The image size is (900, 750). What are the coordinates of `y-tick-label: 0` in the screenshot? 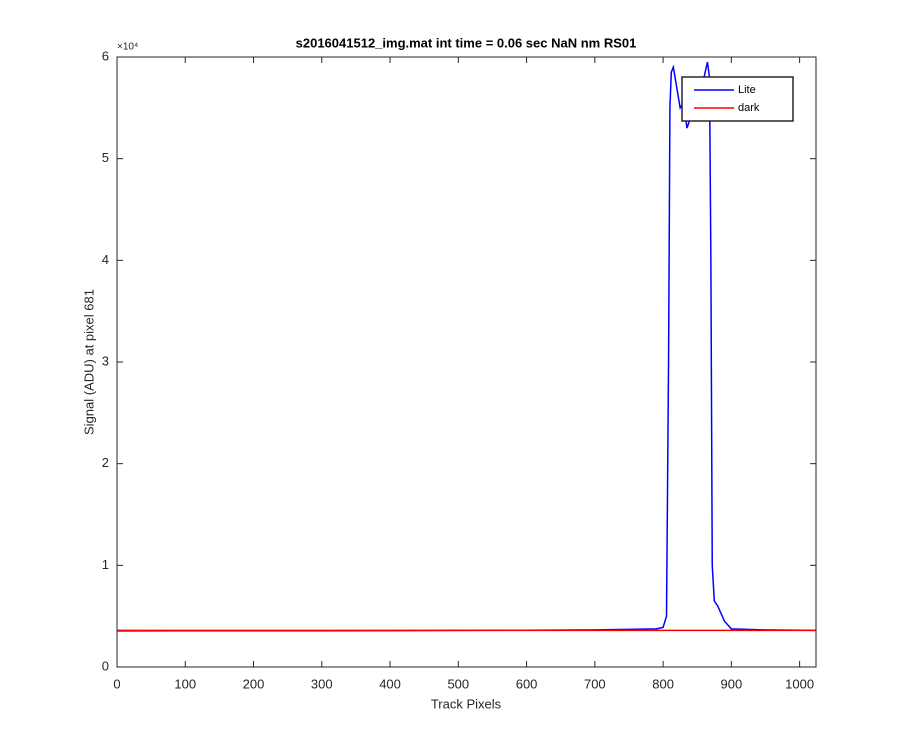 It's located at (105, 665).